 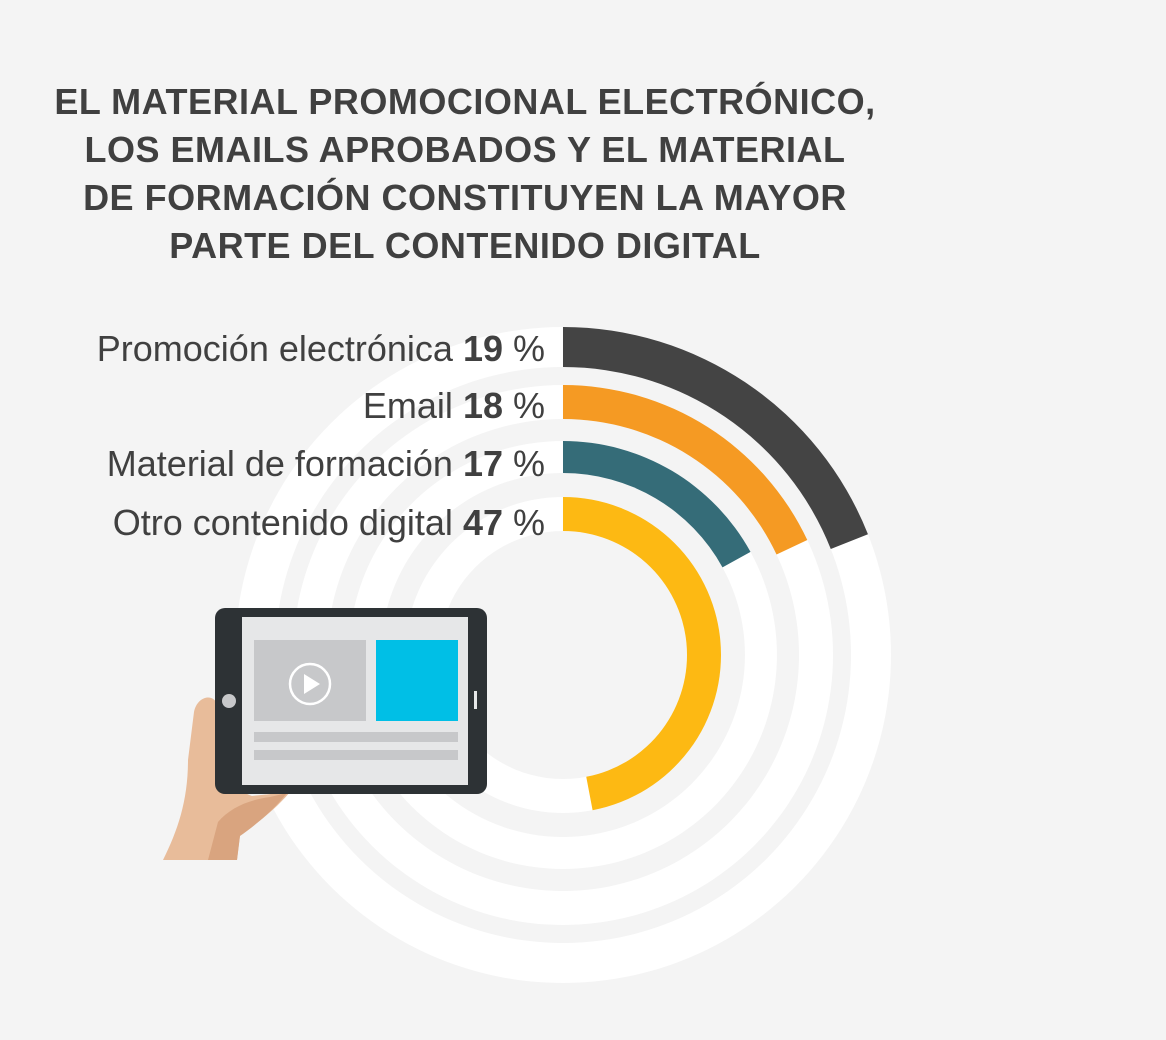 What do you see at coordinates (247, 826) in the screenshot?
I see `hand-shadow` at bounding box center [247, 826].